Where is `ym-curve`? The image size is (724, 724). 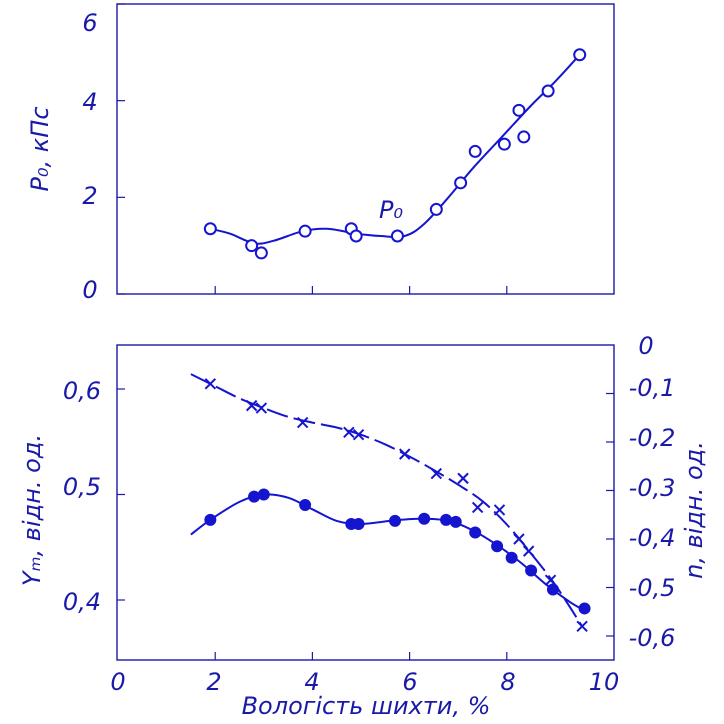 ym-curve is located at coordinates (388, 552).